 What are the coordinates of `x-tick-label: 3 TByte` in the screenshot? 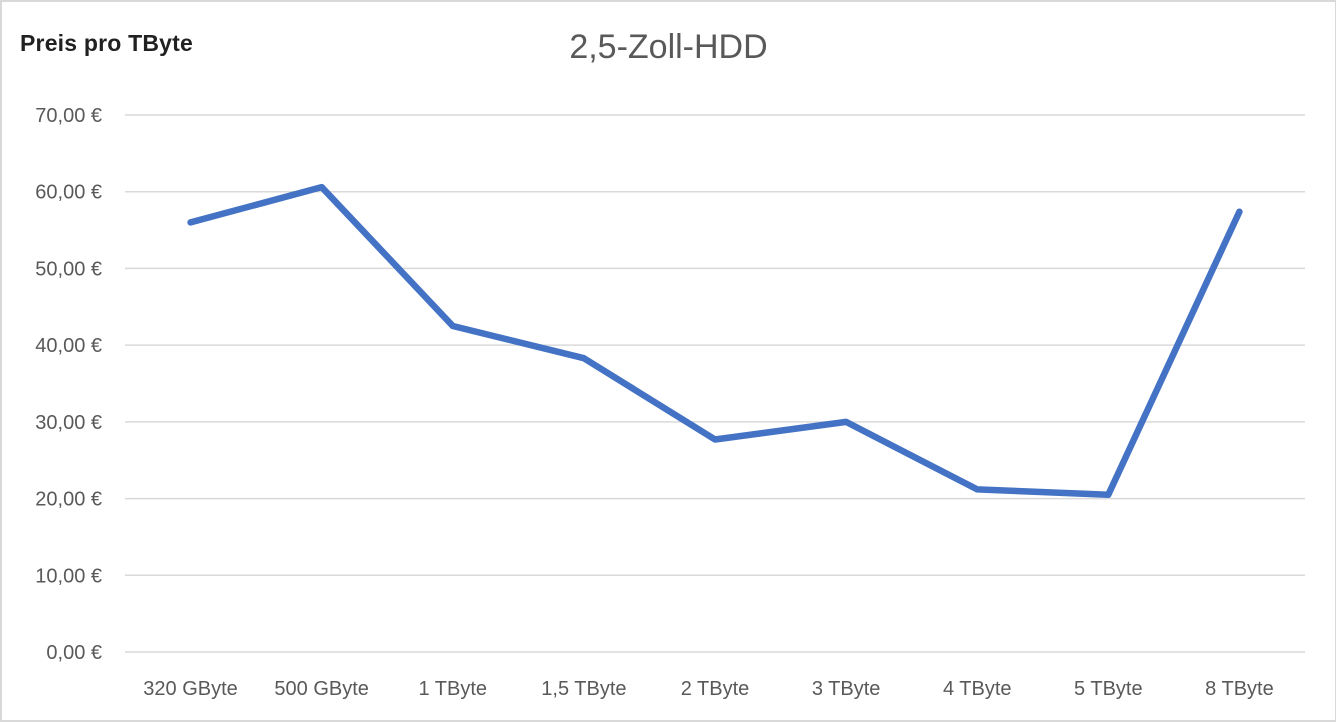 It's located at (846, 689).